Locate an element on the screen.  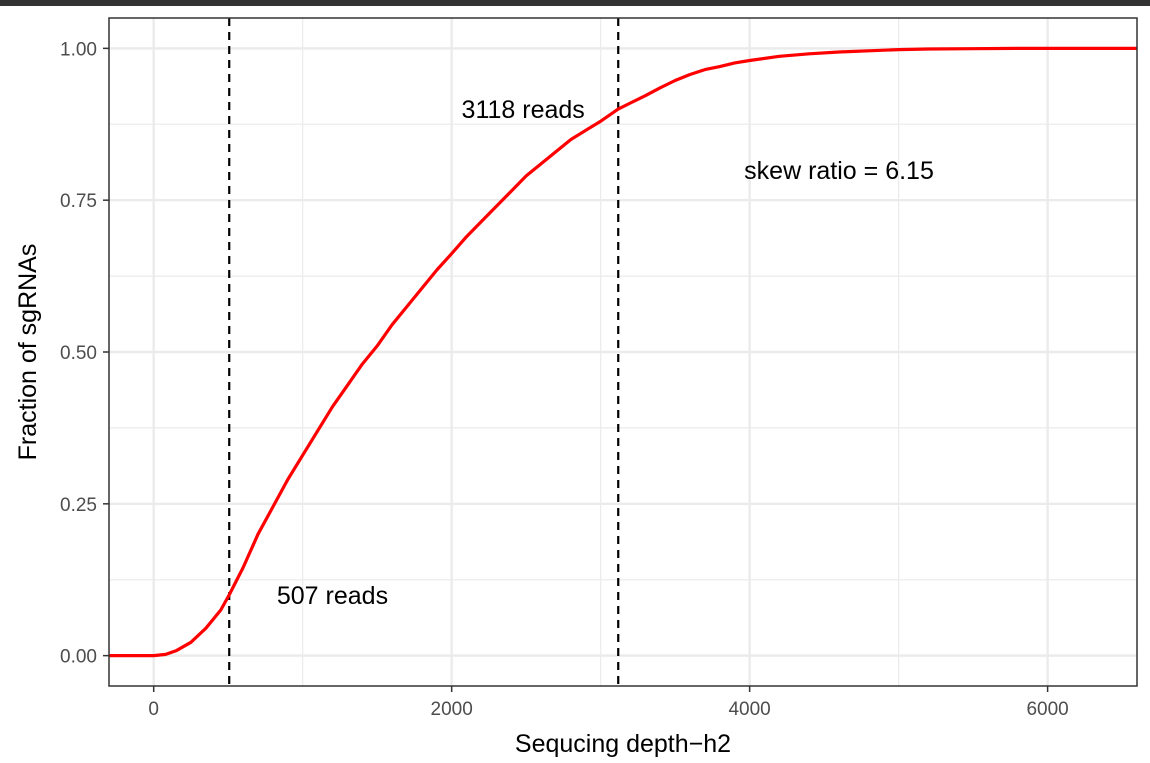
x-tick-label: 2000 is located at coordinates (452, 709).